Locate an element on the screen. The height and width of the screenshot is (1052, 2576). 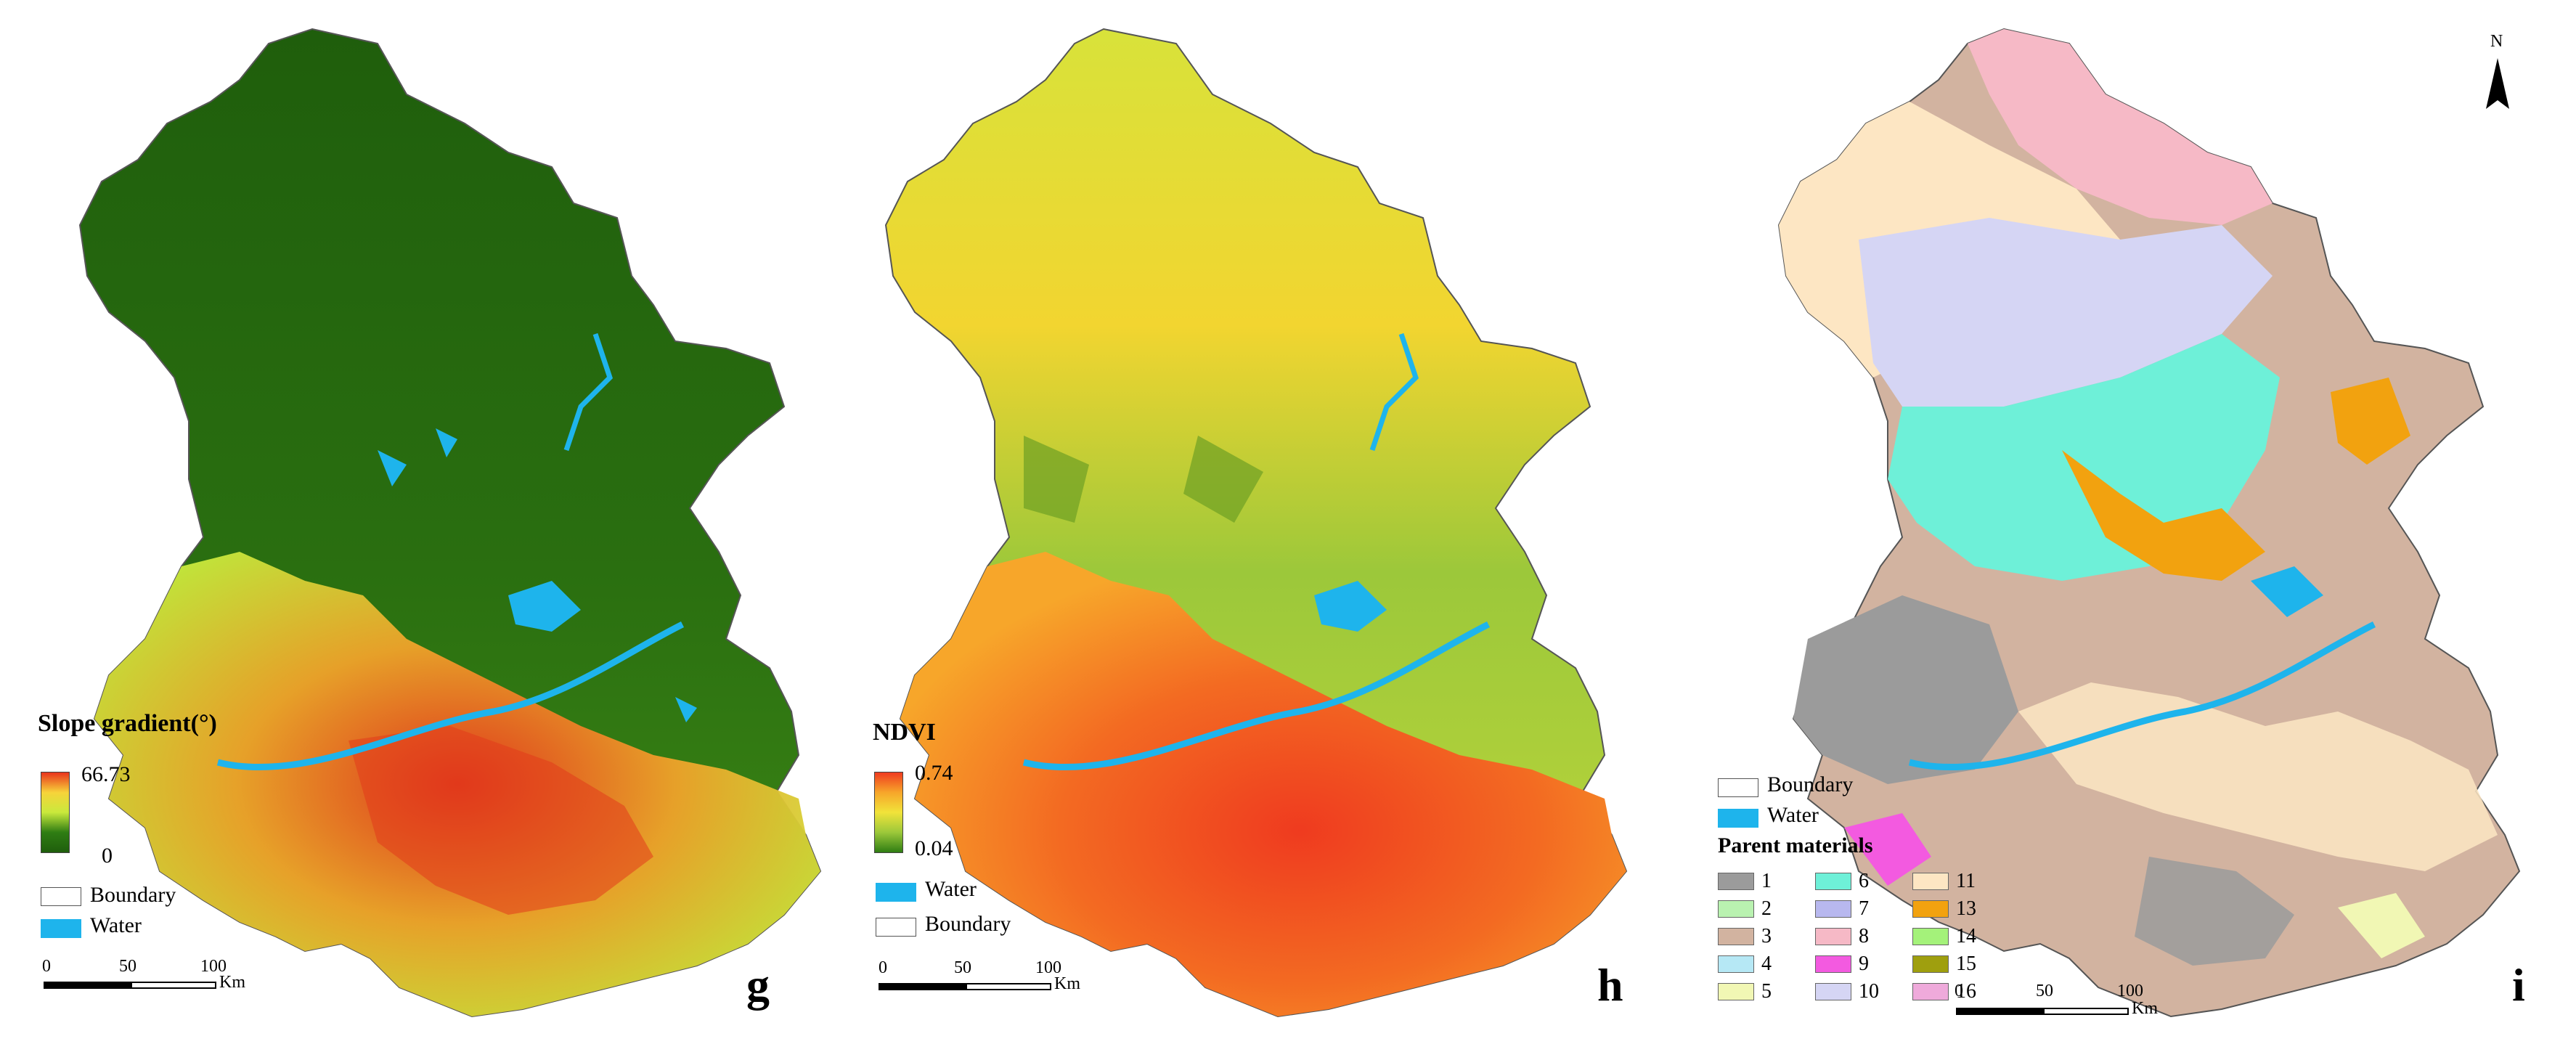
slope-color-ramp is located at coordinates (55, 812).